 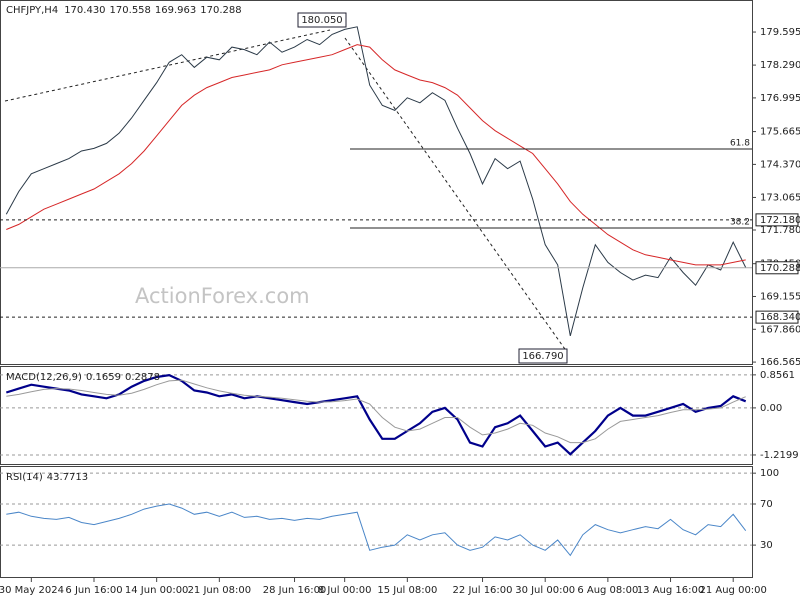 What do you see at coordinates (780, 65) in the screenshot?
I see `y-tick-label: 178.290` at bounding box center [780, 65].